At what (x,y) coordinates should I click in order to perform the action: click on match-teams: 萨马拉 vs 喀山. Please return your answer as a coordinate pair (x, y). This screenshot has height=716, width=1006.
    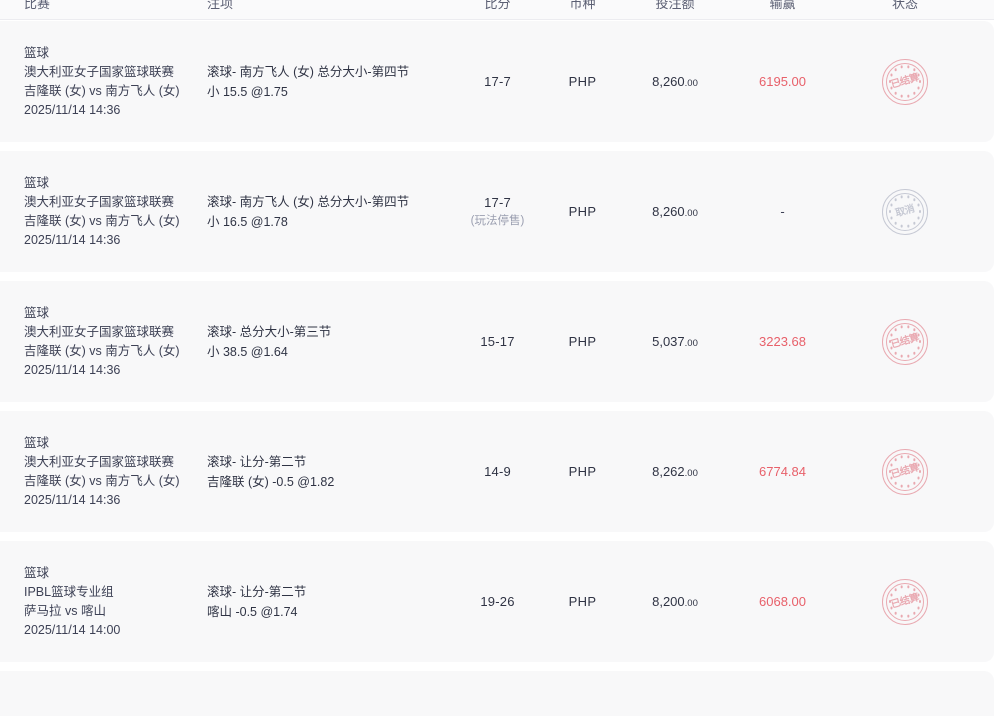
    Looking at the image, I should click on (65, 610).